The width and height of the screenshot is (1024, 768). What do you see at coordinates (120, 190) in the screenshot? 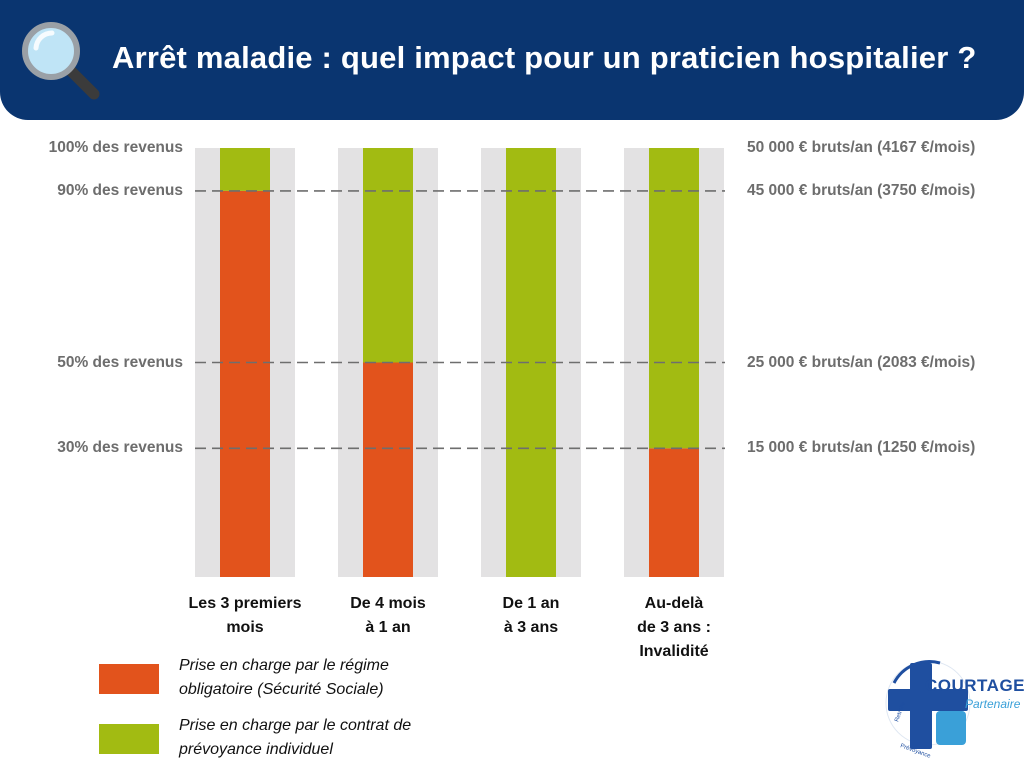
I see `y-tick-left-90: 90% des revenus` at bounding box center [120, 190].